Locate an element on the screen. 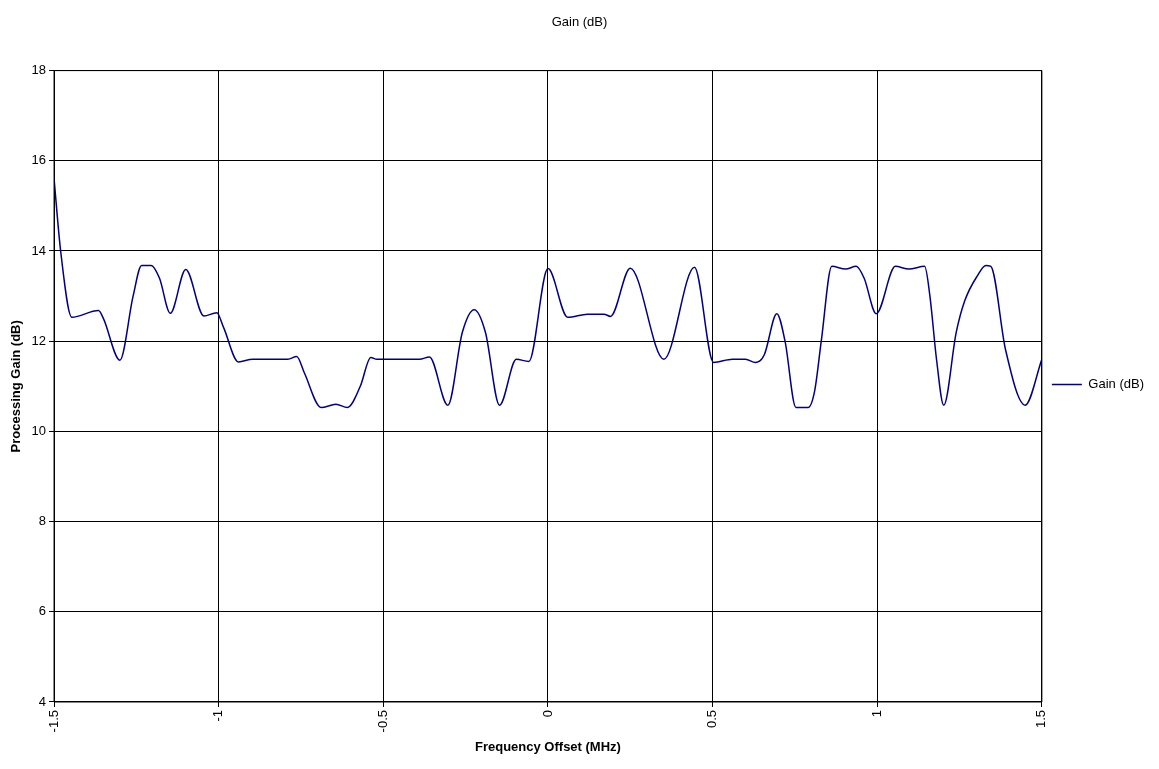 This screenshot has width=1159, height=769. y-tick-label: 18 is located at coordinates (39, 70).